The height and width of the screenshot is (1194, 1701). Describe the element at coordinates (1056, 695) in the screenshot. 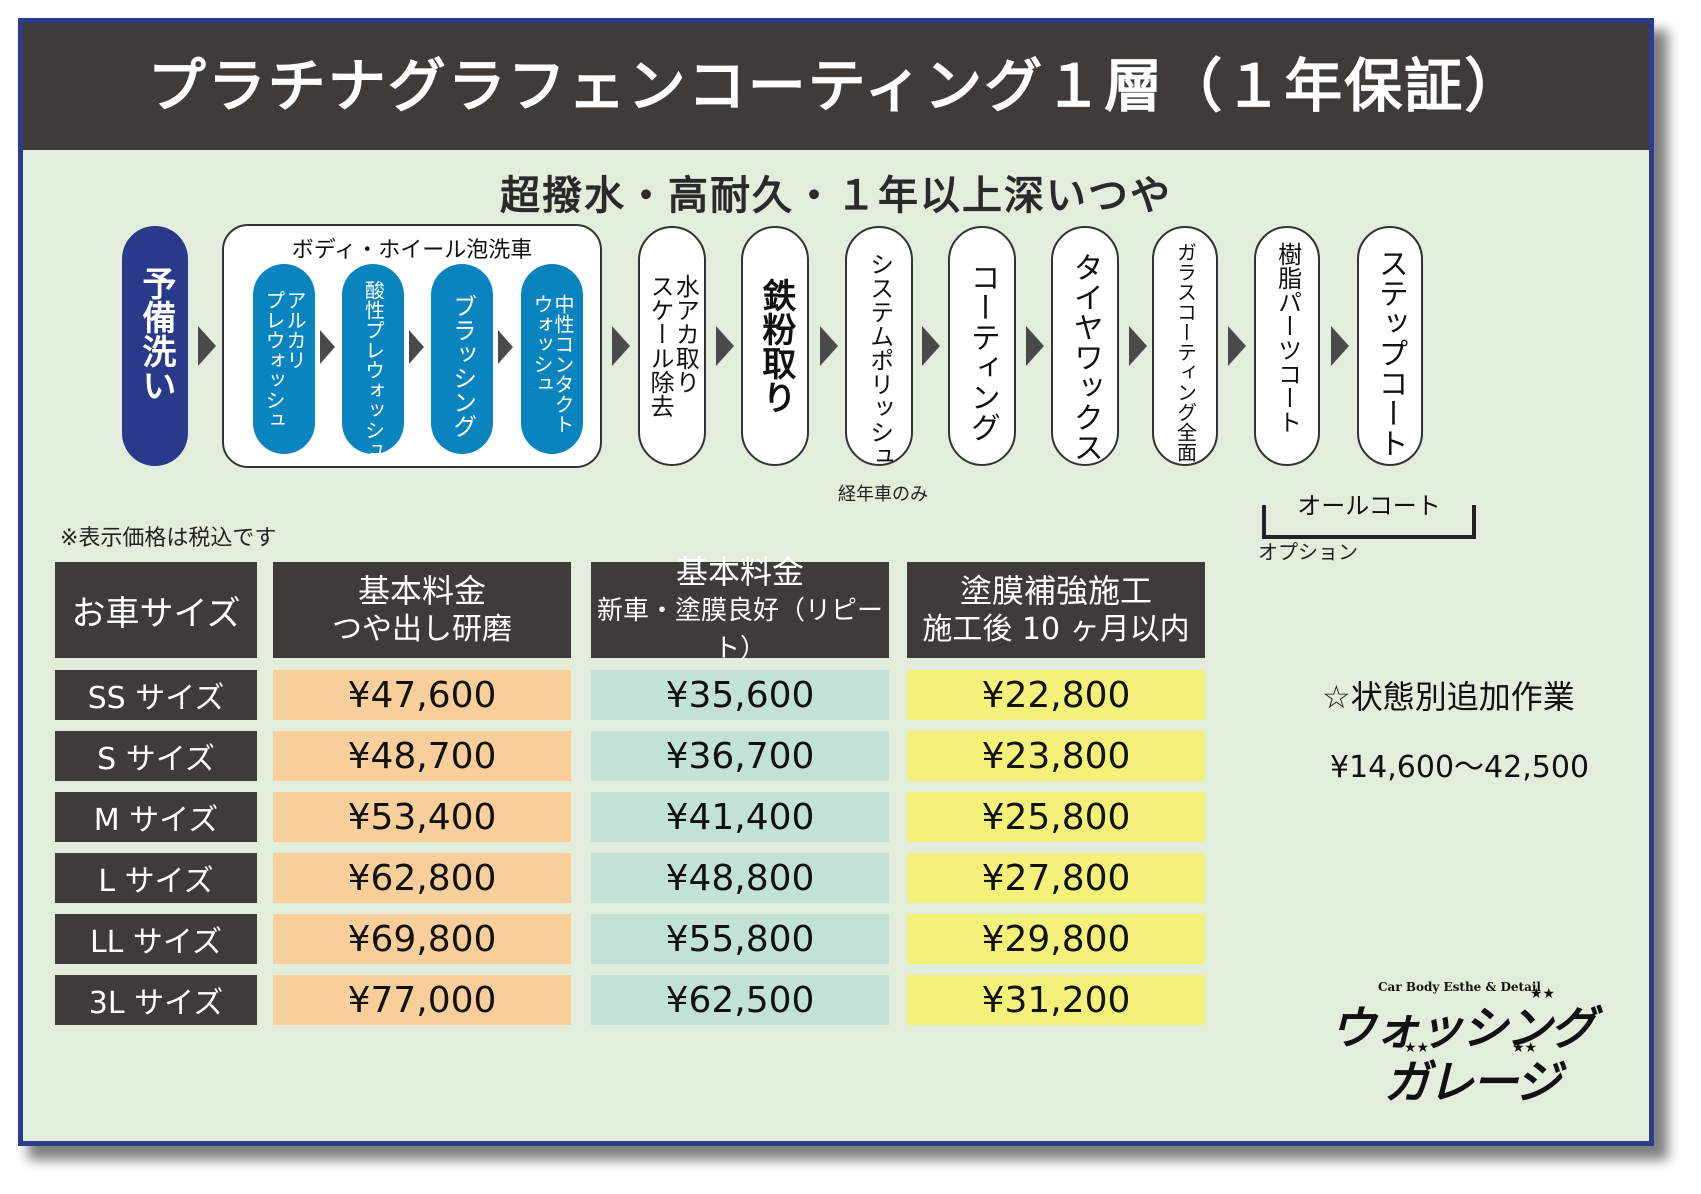

I see `price-cell: ¥22,800` at that location.